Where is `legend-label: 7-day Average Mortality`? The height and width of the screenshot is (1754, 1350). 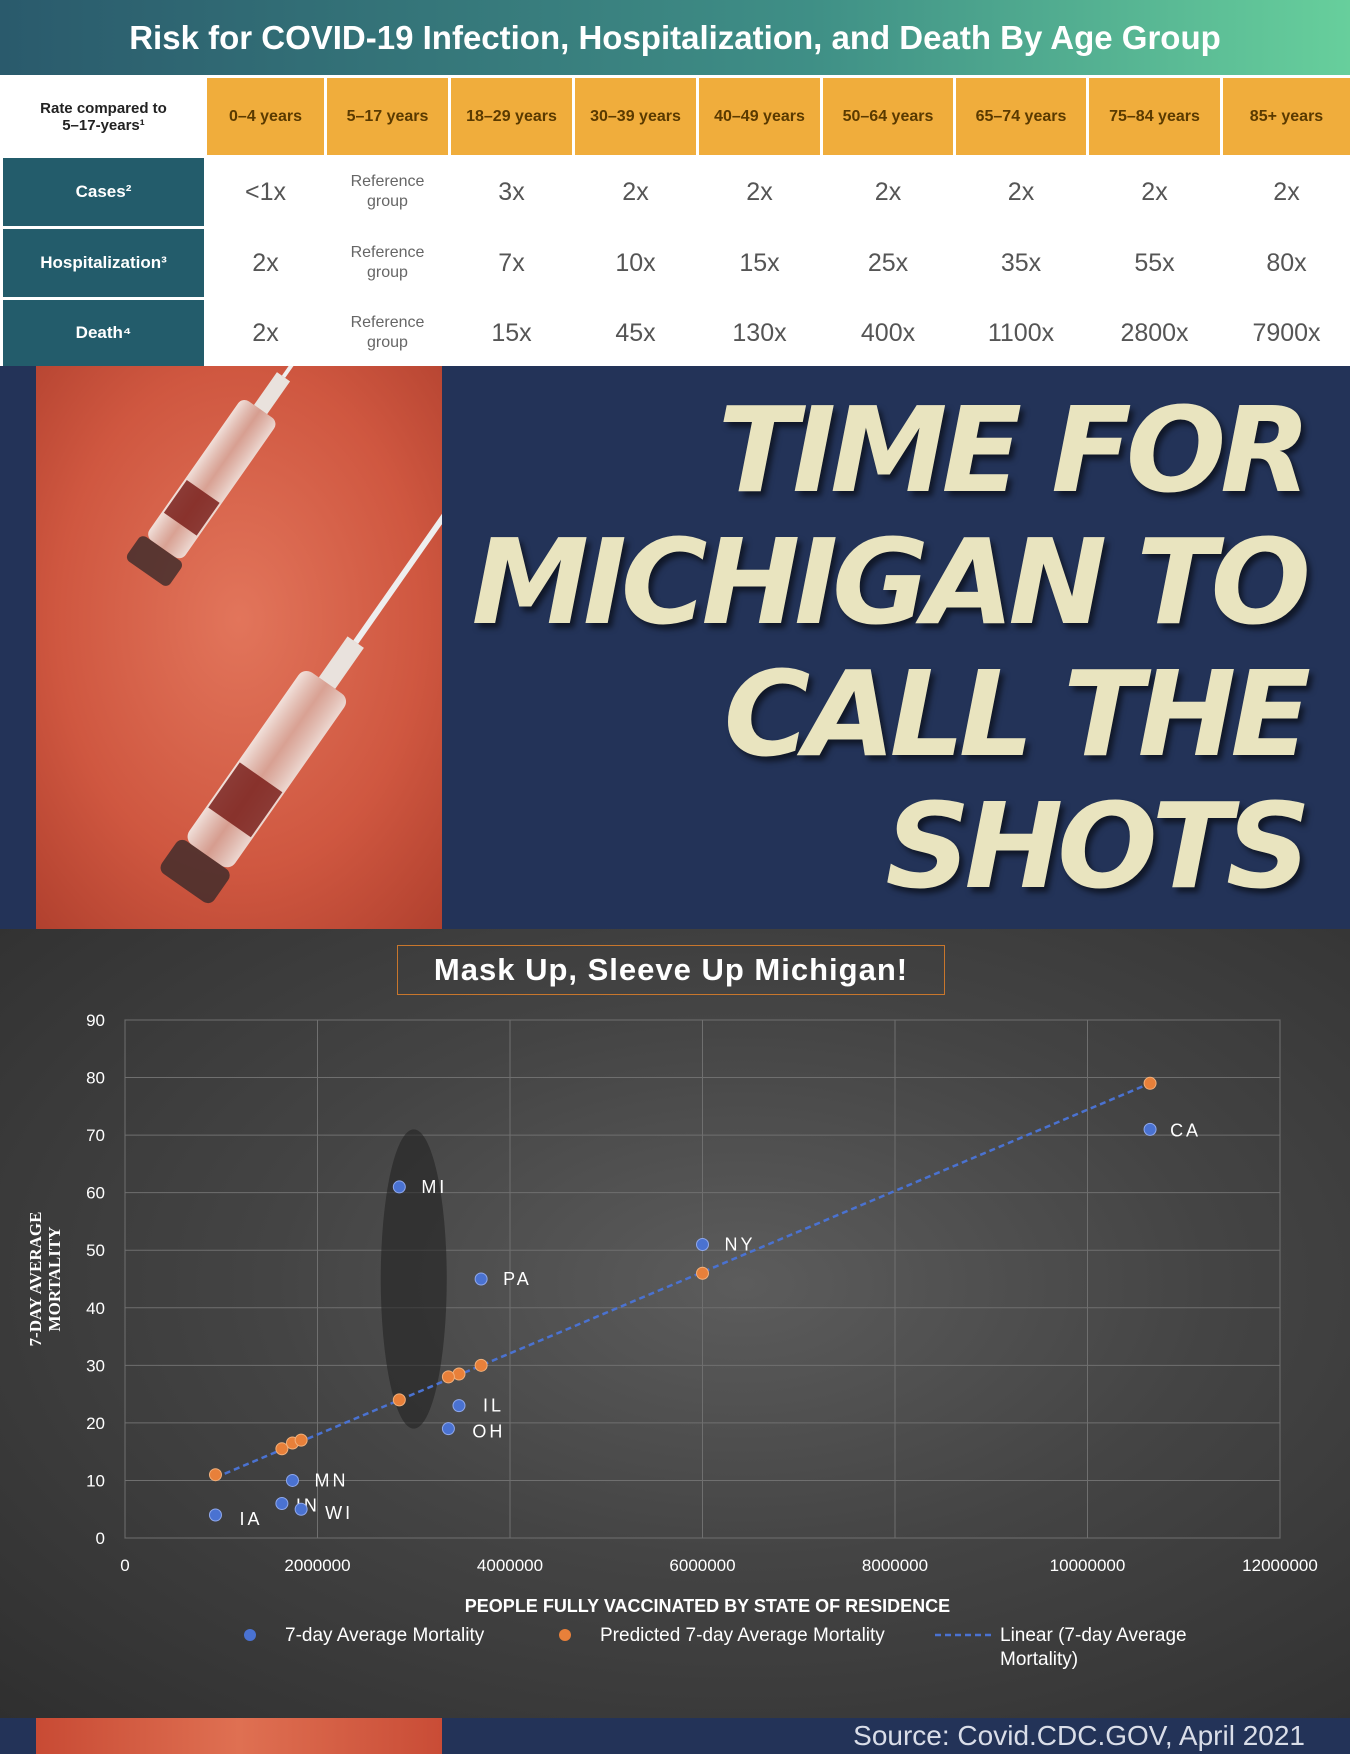 legend-label: 7-day Average Mortality is located at coordinates (385, 1635).